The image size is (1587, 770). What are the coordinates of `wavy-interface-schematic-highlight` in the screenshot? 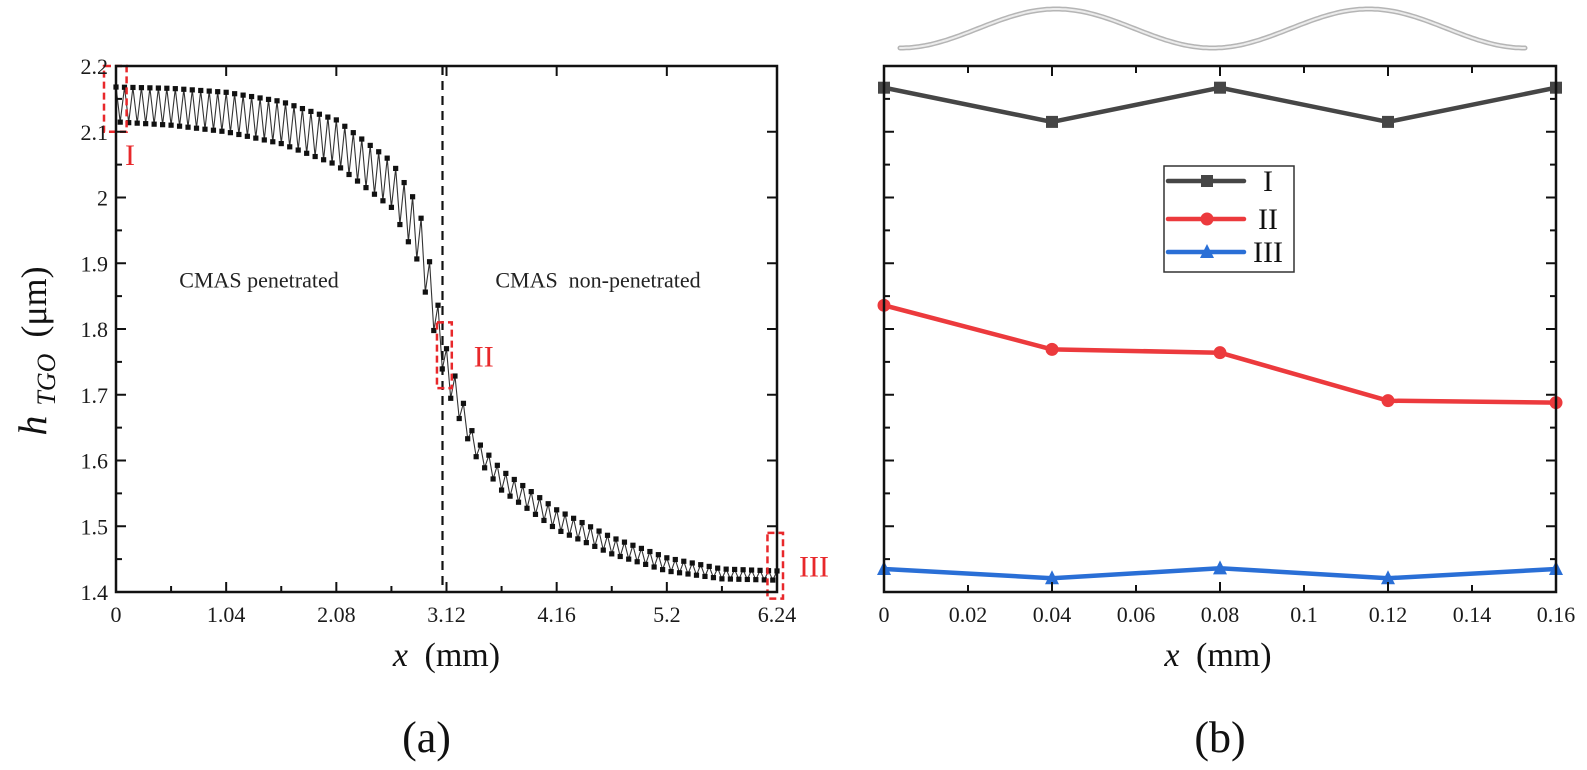 It's located at (1212, 28).